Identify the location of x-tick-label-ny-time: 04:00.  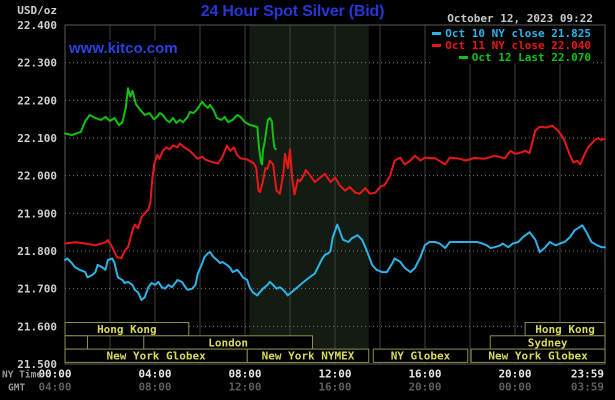
(154, 374).